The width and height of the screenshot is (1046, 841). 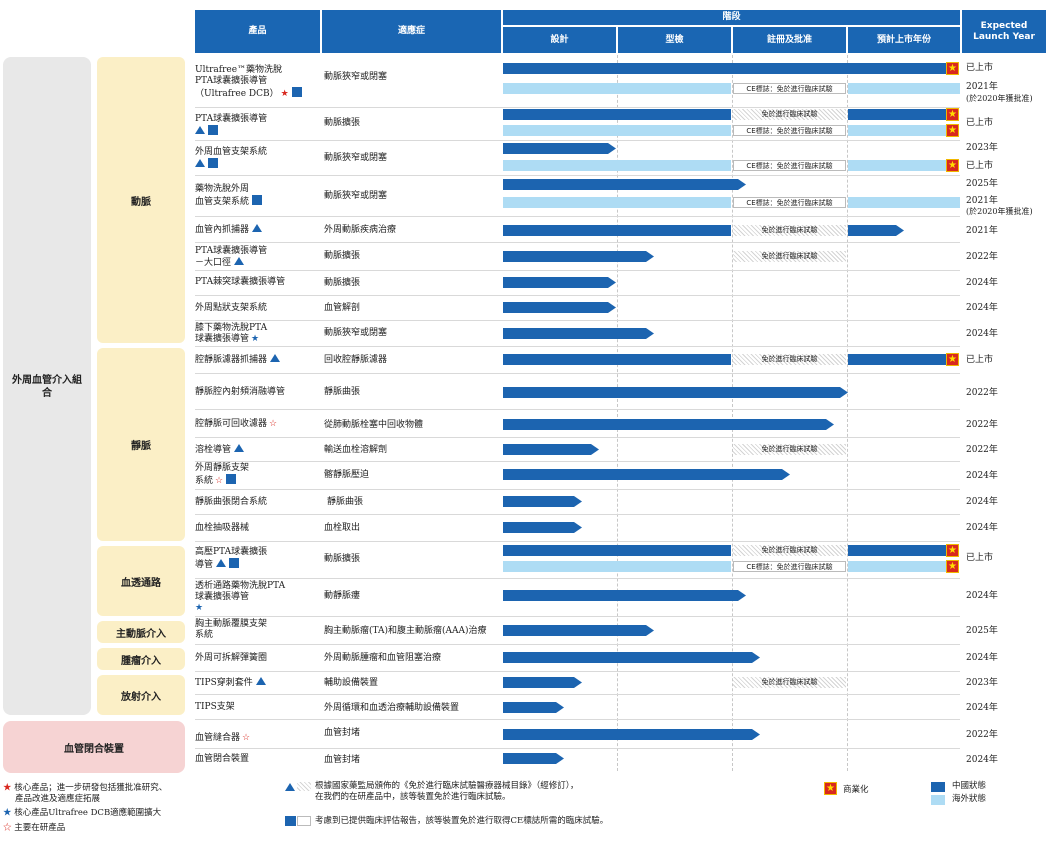 What do you see at coordinates (7, 788) in the screenshot?
I see `core-product-star-icon: ★` at bounding box center [7, 788].